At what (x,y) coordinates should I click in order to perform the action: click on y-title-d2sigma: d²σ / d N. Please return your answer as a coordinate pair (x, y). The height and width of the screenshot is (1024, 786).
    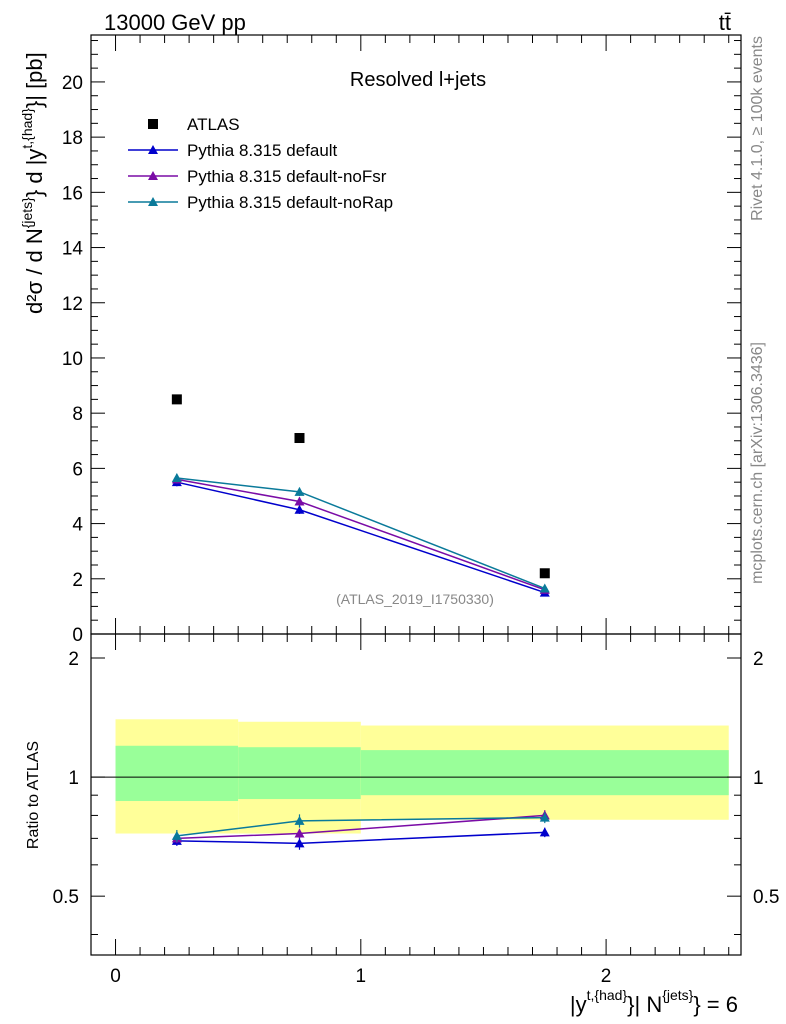
    Looking at the image, I should click on (34, 271).